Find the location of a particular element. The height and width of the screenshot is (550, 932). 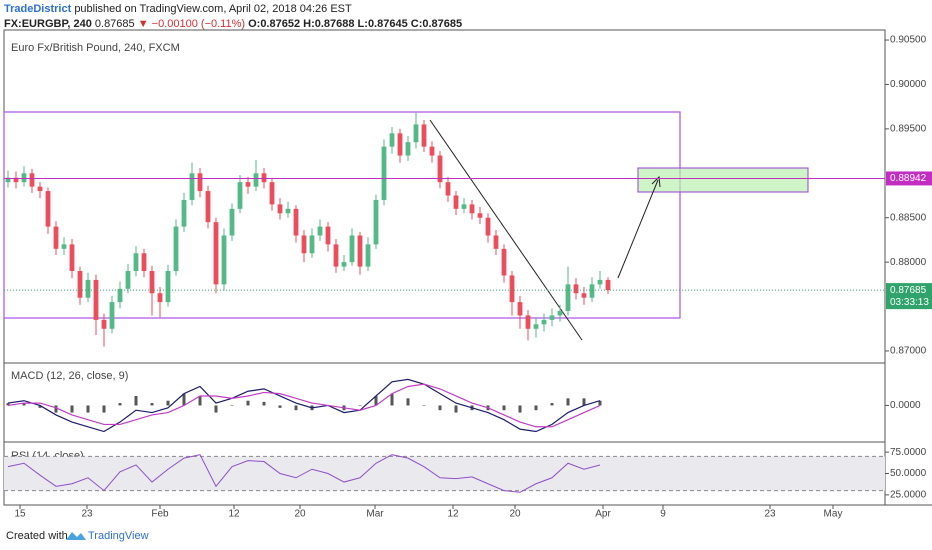

x-tick-label: 20 is located at coordinates (515, 514).